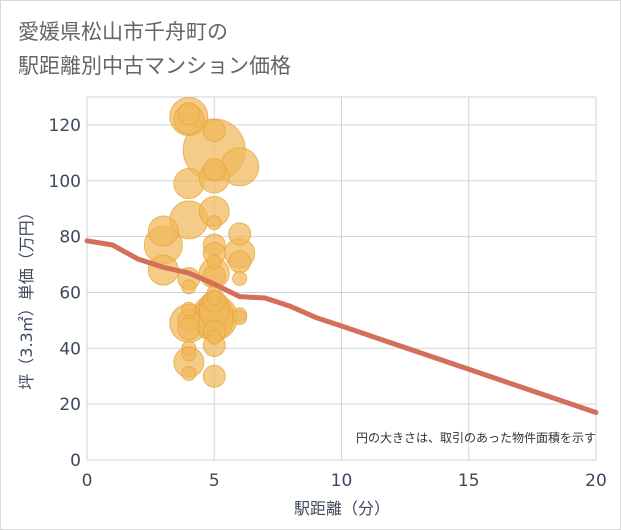 The height and width of the screenshot is (530, 621). What do you see at coordinates (342, 481) in the screenshot?
I see `x-tick-label: 10` at bounding box center [342, 481].